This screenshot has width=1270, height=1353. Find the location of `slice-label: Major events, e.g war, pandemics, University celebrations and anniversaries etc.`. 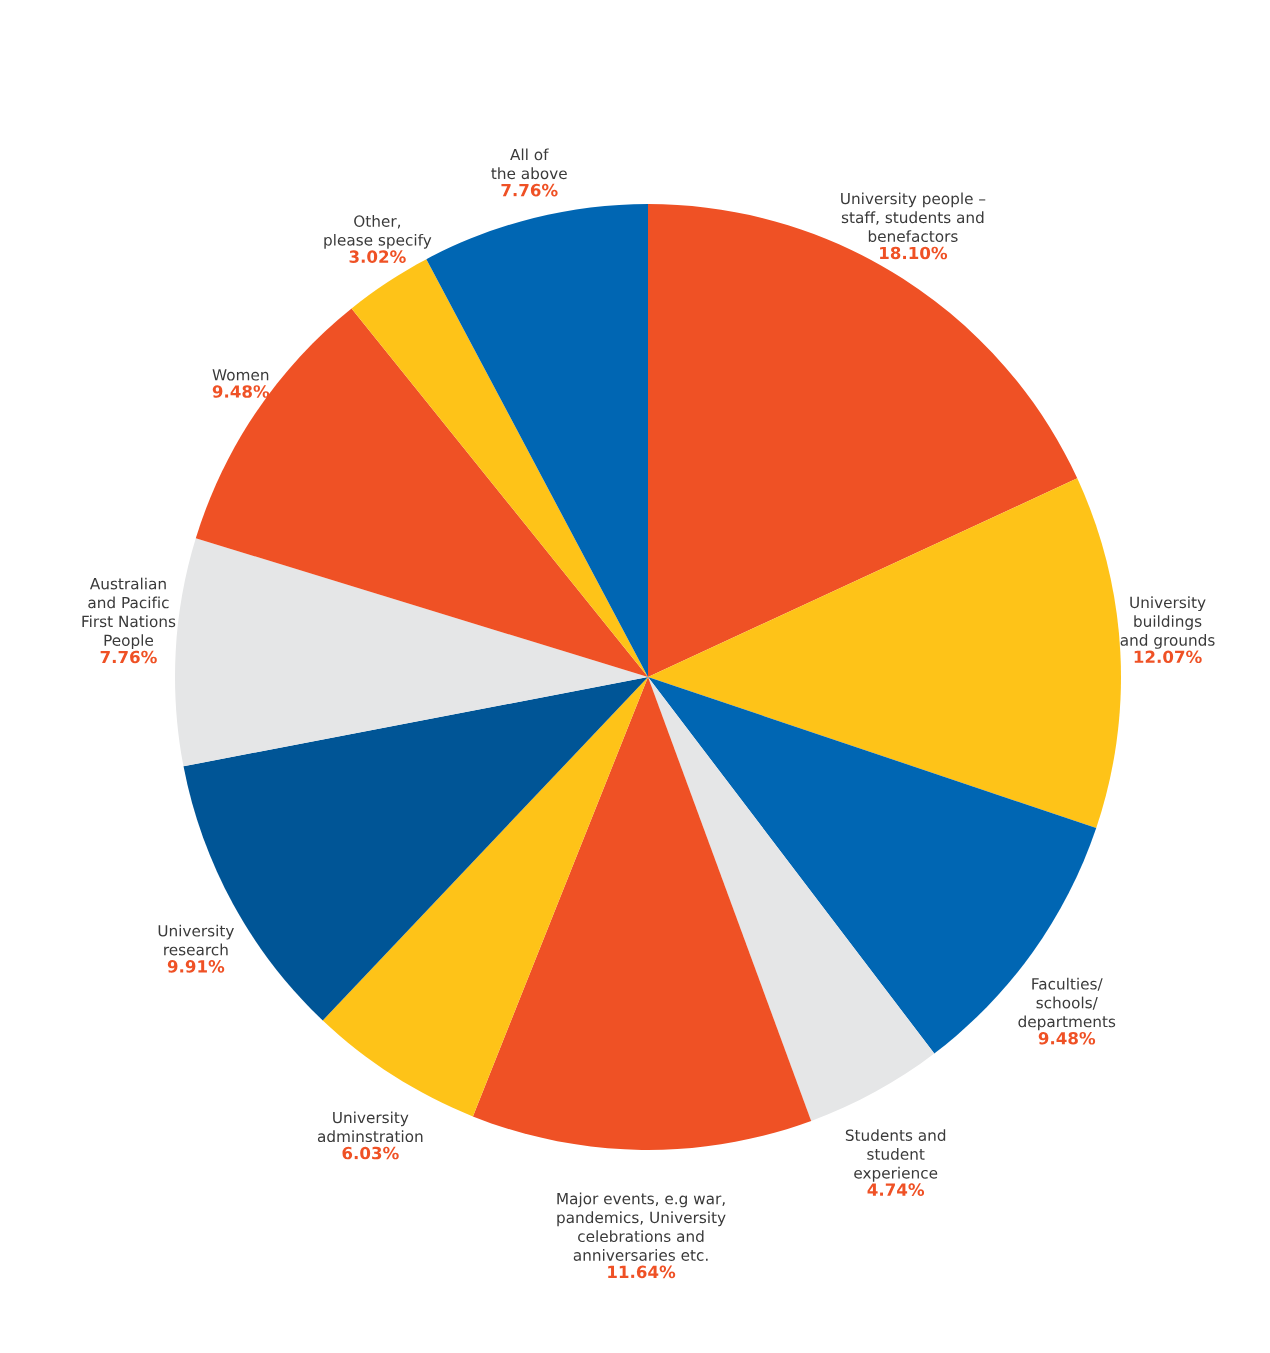

slice-label: Major events, e.g war, pandemics, University celebrations and anniversaries etc. is located at coordinates (641, 1226).